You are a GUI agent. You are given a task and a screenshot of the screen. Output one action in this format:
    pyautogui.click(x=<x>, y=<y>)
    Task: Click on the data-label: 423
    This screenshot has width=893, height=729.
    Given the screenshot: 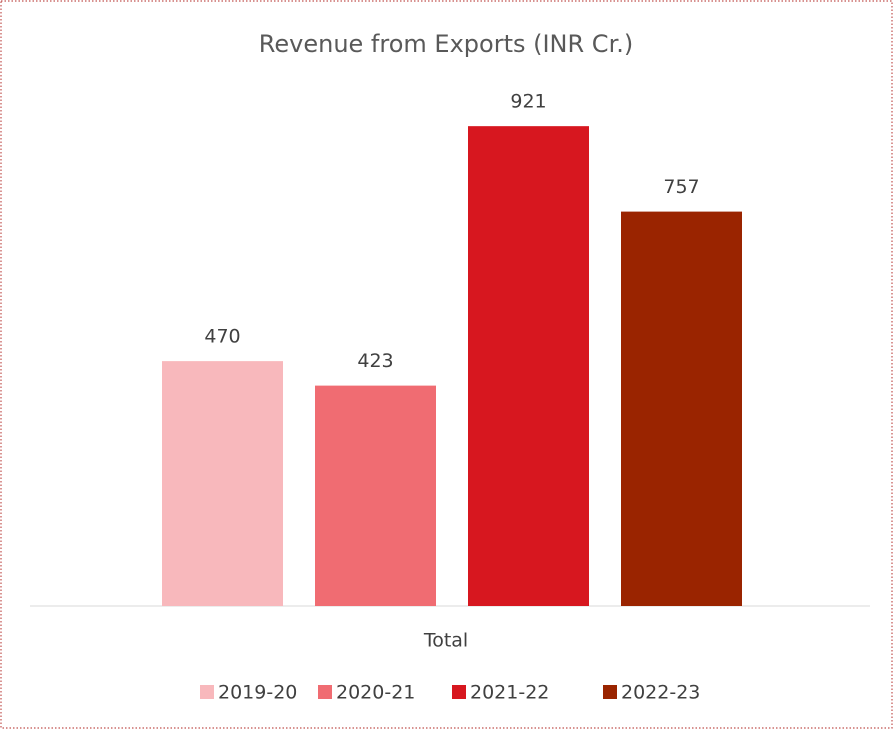 What is the action you would take?
    pyautogui.click(x=375, y=361)
    